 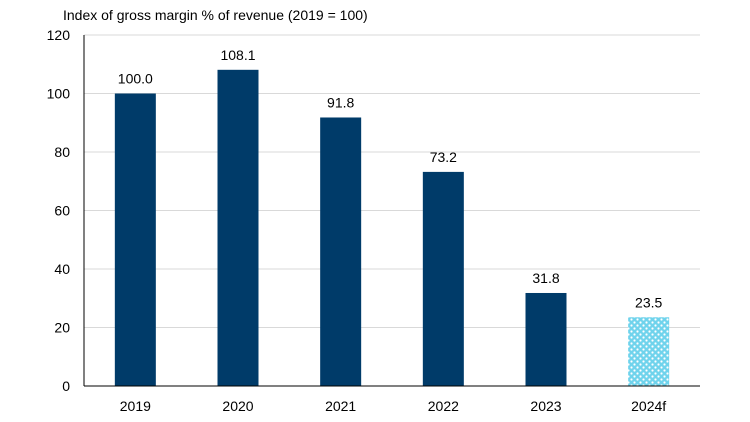 What do you see at coordinates (340, 406) in the screenshot?
I see `x-tick-label: 2021` at bounding box center [340, 406].